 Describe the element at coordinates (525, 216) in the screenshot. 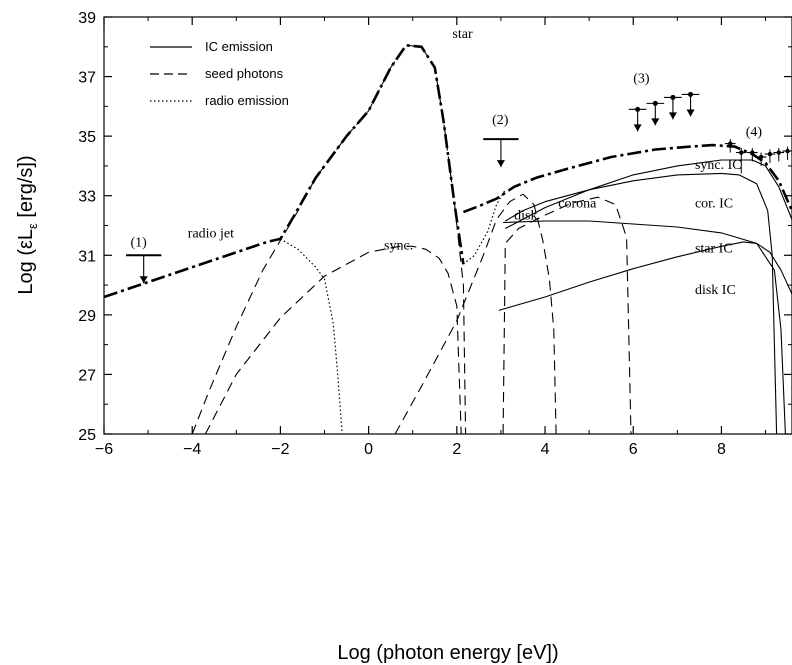

I see `annotation-label: disk` at that location.